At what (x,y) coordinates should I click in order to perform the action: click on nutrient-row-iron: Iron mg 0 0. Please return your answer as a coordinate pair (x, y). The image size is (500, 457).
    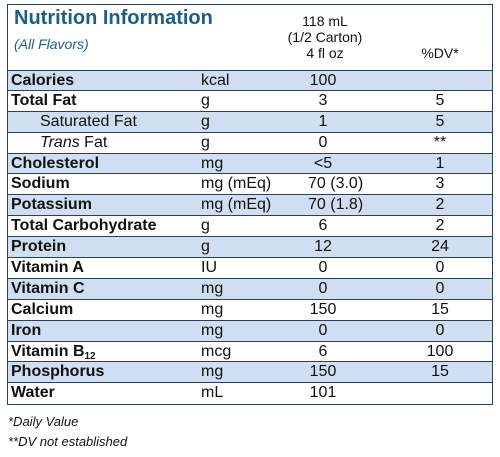
    Looking at the image, I should click on (250, 331).